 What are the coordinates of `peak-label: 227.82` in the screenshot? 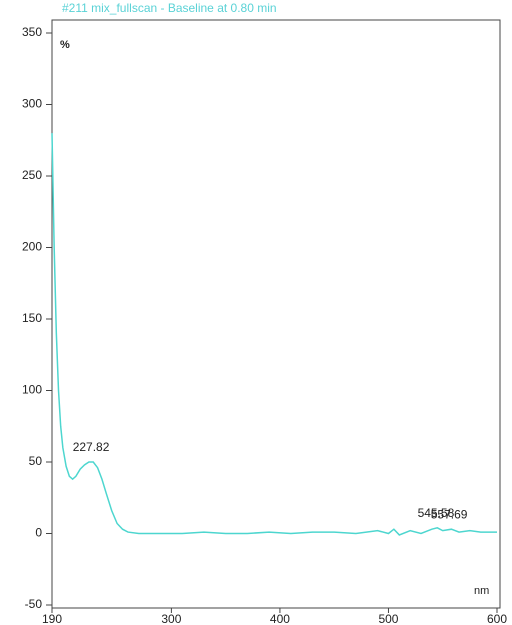 It's located at (91, 447).